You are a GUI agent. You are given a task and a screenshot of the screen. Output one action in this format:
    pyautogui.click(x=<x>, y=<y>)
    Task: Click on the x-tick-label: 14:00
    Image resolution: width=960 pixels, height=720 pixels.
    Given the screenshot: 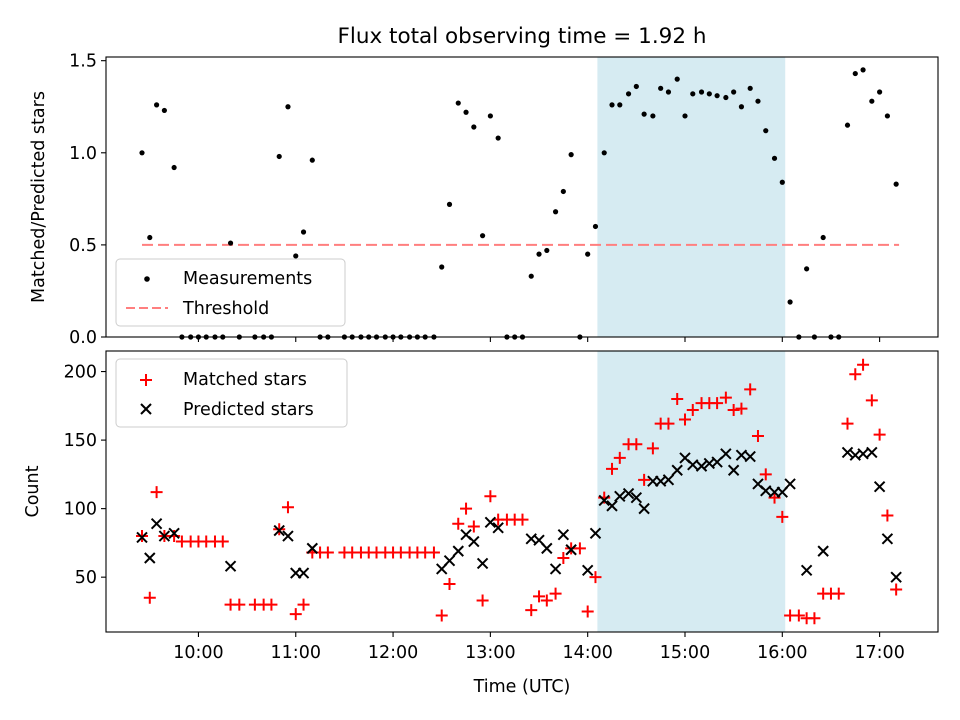 What is the action you would take?
    pyautogui.click(x=587, y=653)
    